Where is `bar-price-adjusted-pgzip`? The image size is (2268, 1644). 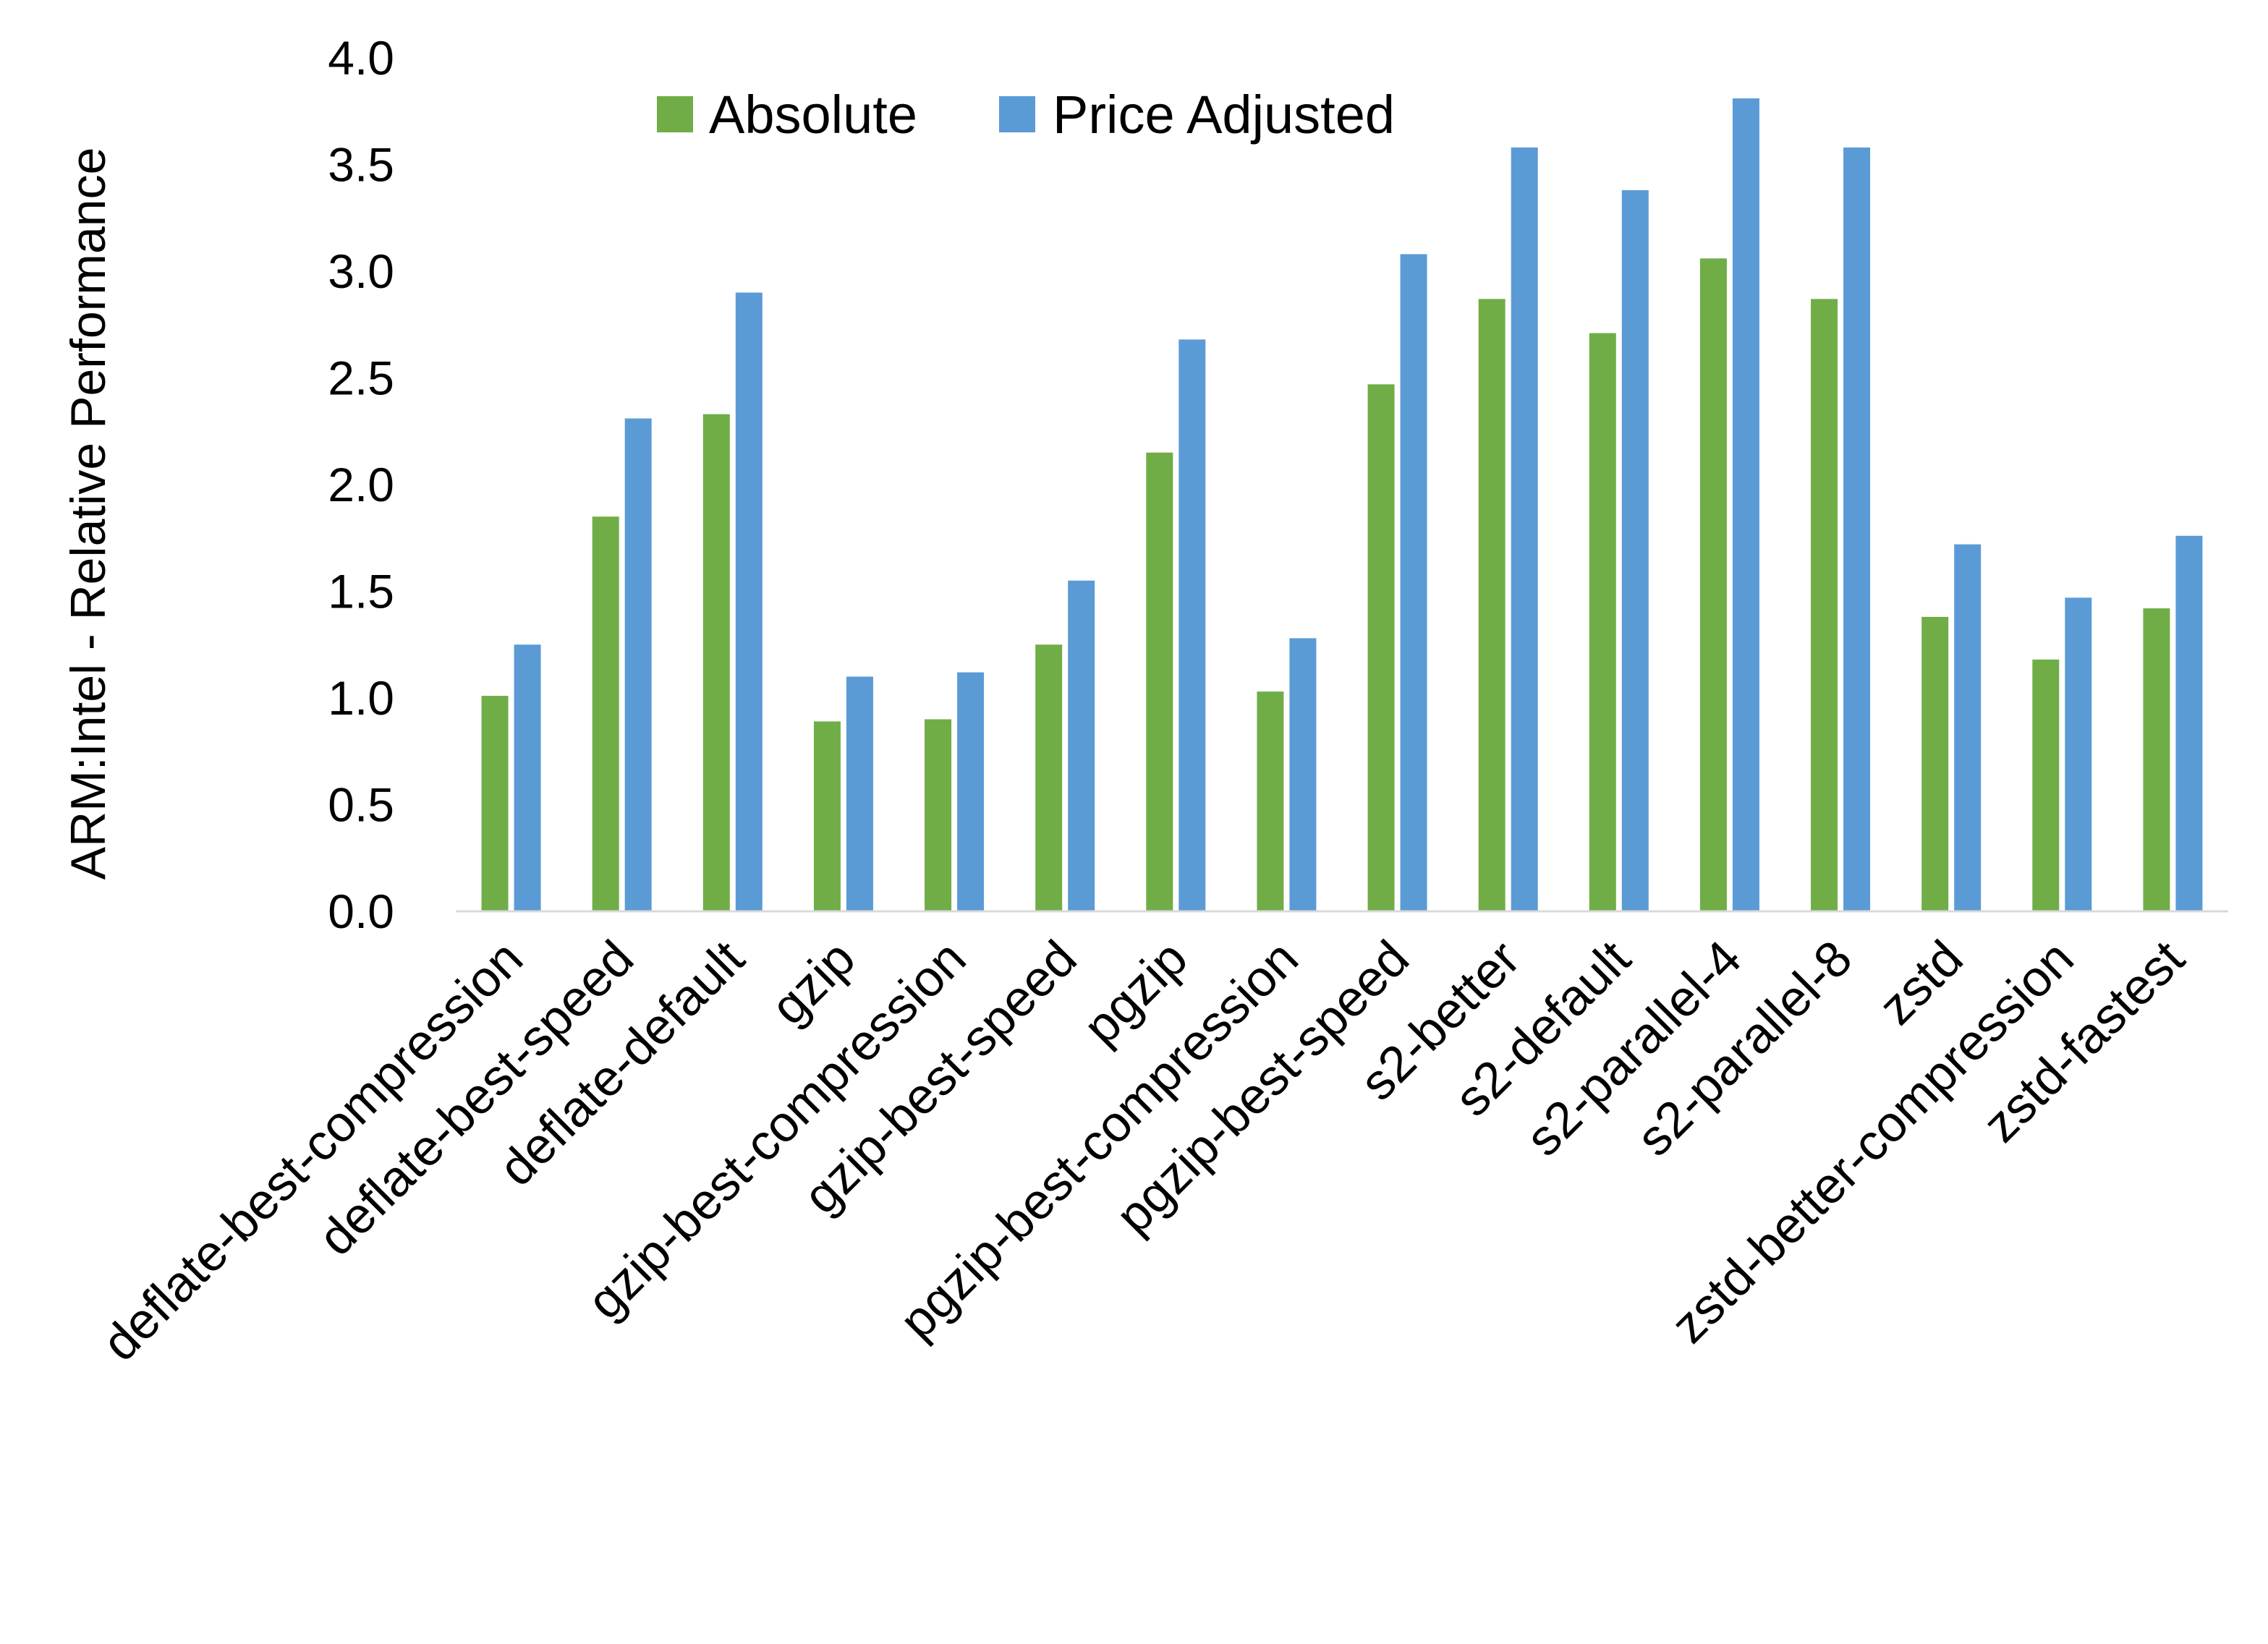
bar-price-adjusted-pgzip is located at coordinates (1192, 625).